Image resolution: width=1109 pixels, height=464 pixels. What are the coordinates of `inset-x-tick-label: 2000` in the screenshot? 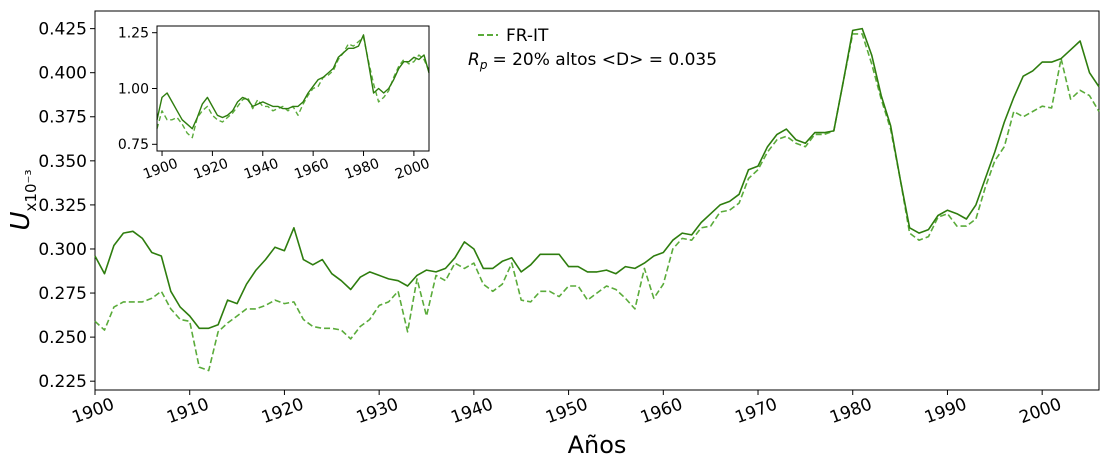 It's located at (412, 169).